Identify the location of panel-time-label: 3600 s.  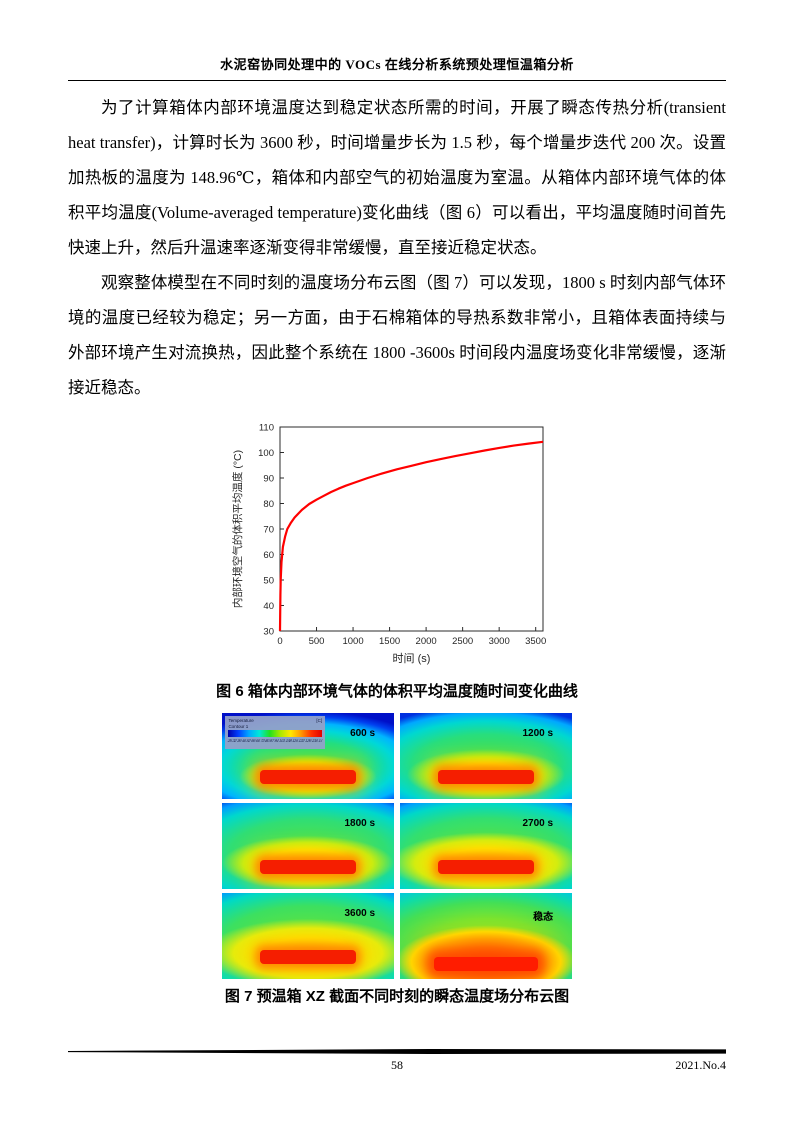
(360, 914).